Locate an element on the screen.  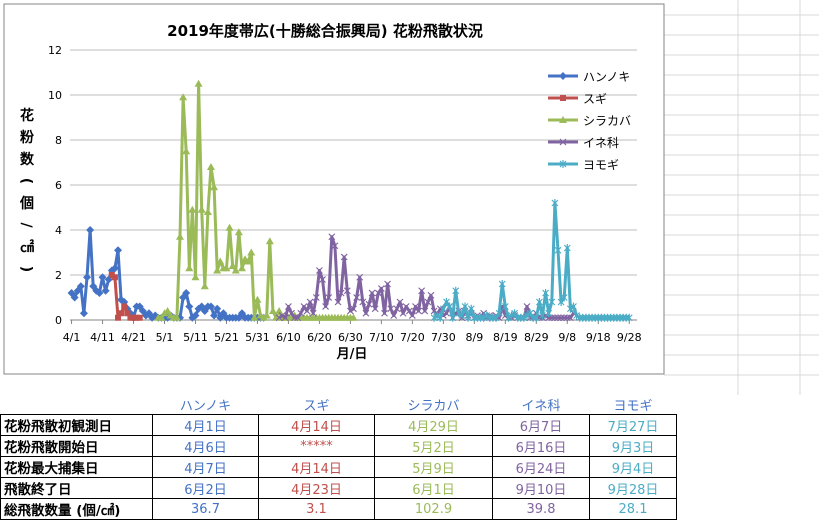
y-axis-title-char: 個 is located at coordinates (26, 203).